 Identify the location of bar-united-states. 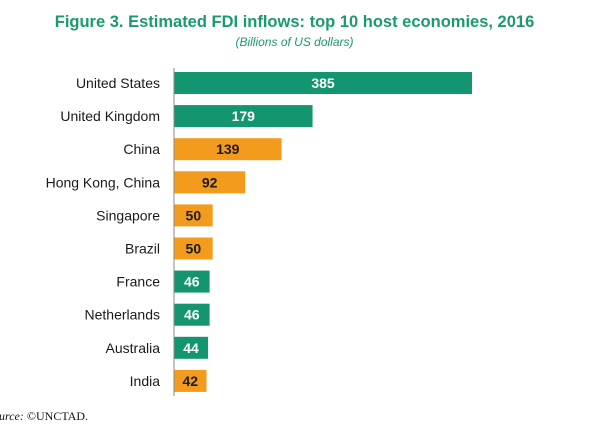
(323, 83).